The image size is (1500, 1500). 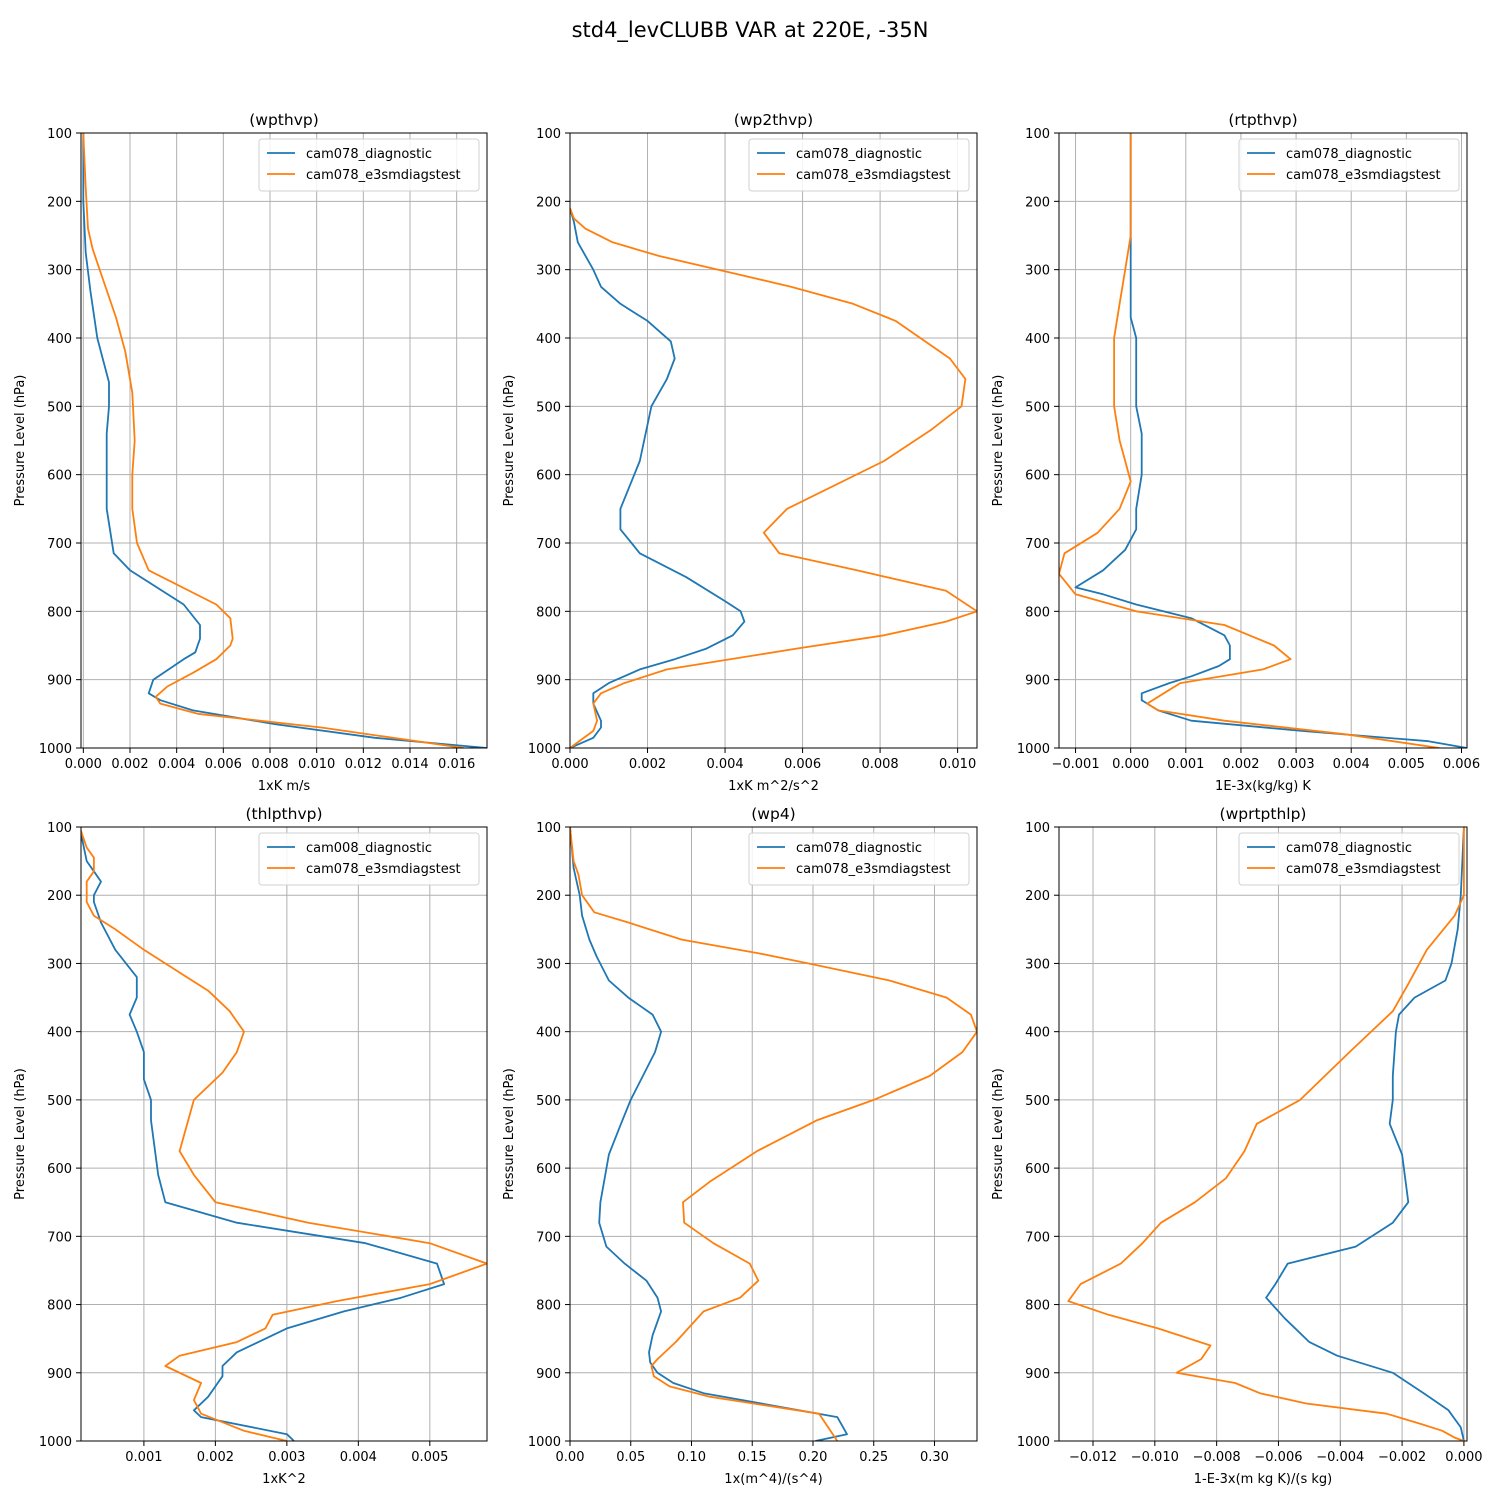 I want to click on x-tick-label: 0.003, so click(x=286, y=1457).